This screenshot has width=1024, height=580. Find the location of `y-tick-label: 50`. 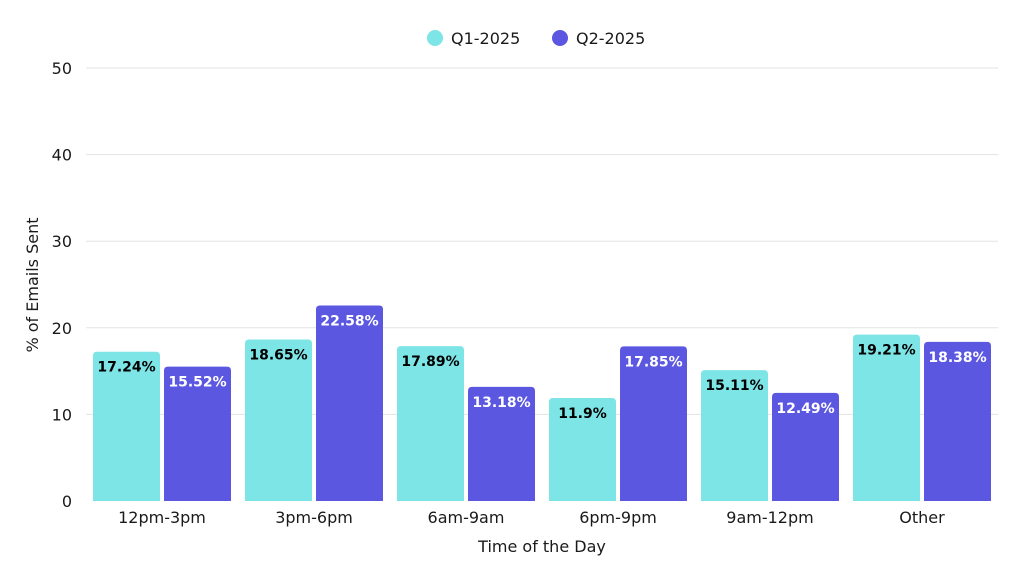

y-tick-label: 50 is located at coordinates (62, 68).